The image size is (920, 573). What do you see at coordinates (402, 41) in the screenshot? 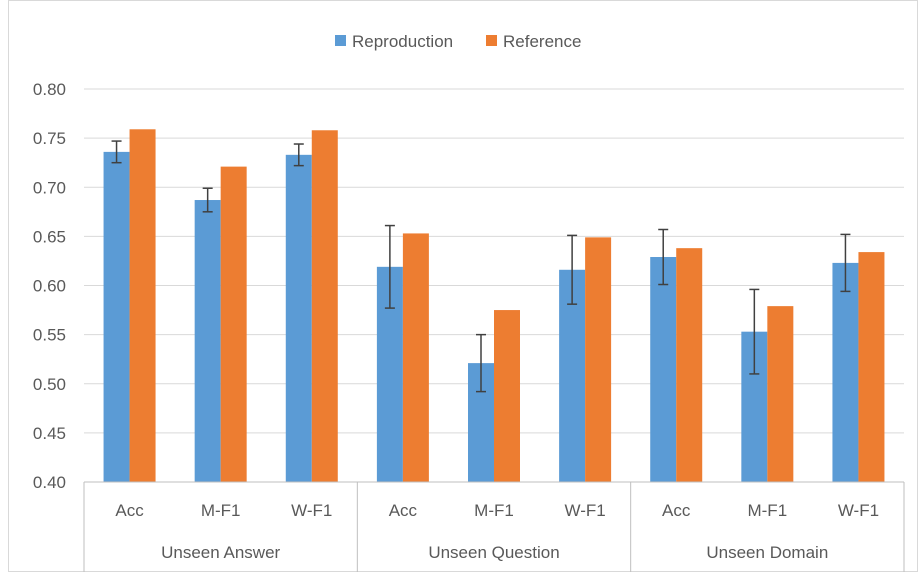
I see `legend-label-reproduction: Reproduction` at bounding box center [402, 41].